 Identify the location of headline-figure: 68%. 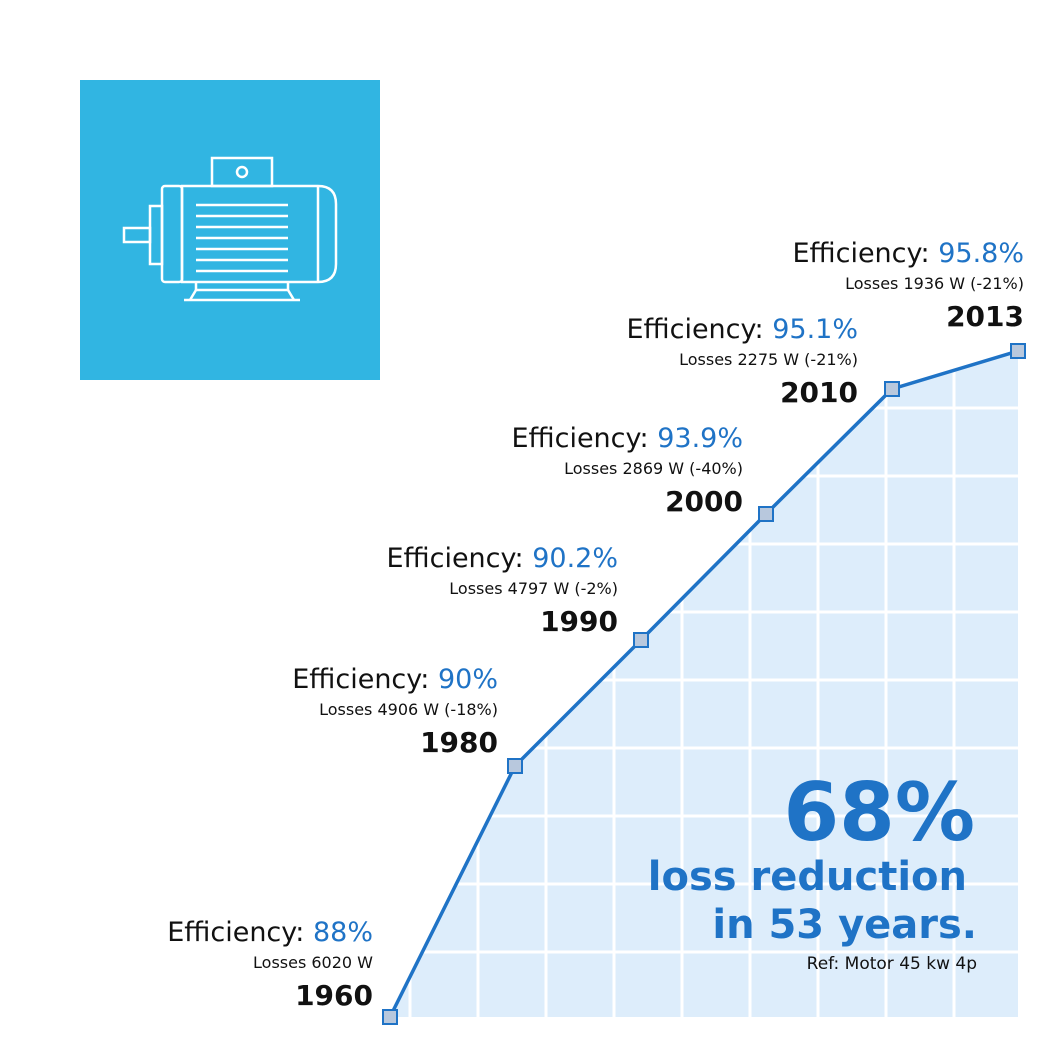
(879, 812).